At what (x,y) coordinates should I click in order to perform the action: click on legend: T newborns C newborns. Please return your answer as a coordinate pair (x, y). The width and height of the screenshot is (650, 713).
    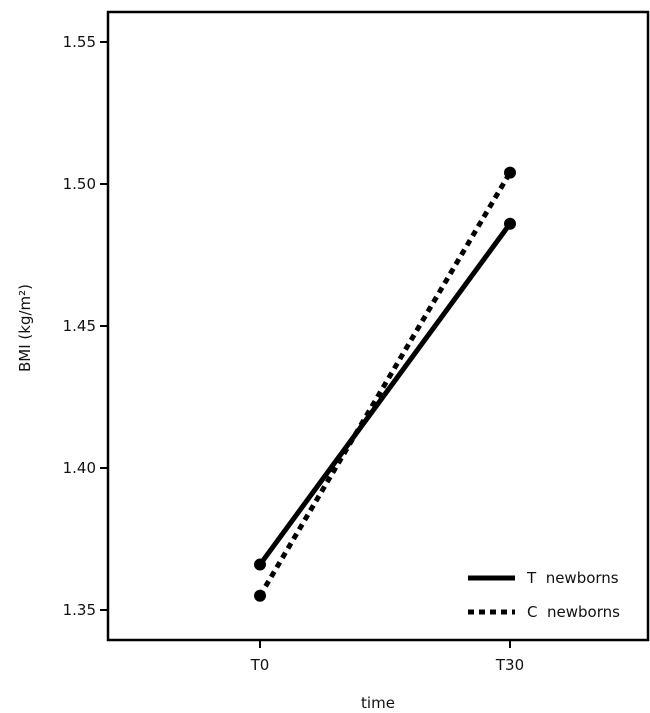
    Looking at the image, I should click on (544, 595).